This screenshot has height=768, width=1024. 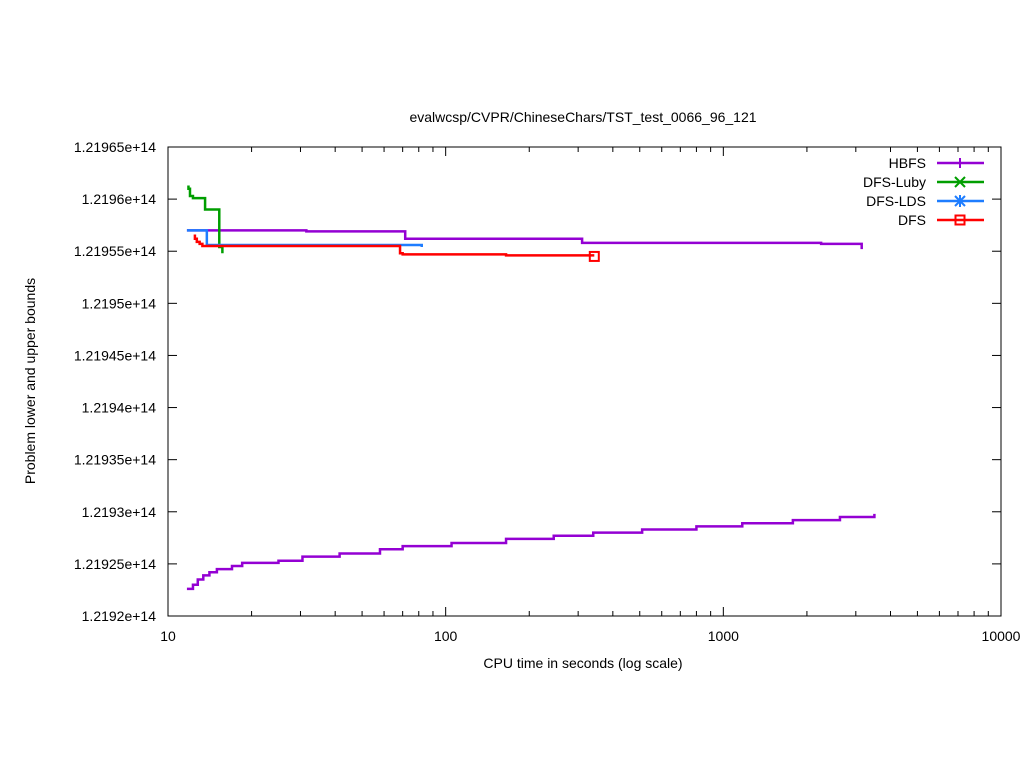 What do you see at coordinates (119, 199) in the screenshot?
I see `y-tick-label: 1.2196e+14` at bounding box center [119, 199].